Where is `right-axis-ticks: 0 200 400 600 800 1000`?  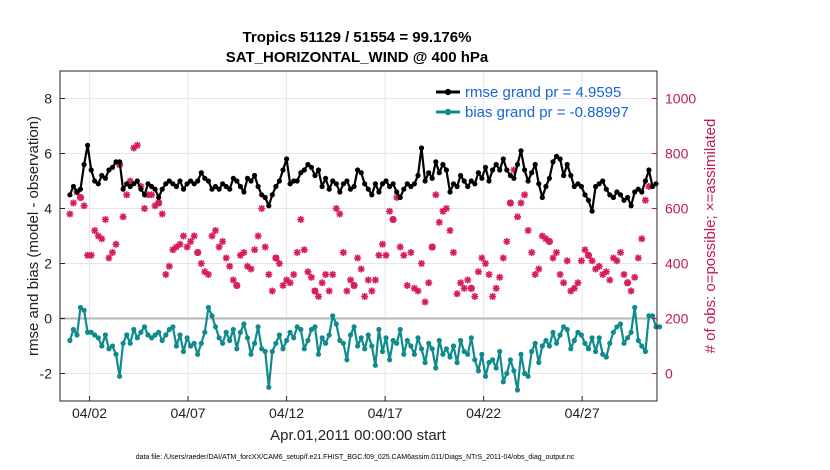 right-axis-ticks: 0 200 400 600 800 1000 is located at coordinates (674, 236).